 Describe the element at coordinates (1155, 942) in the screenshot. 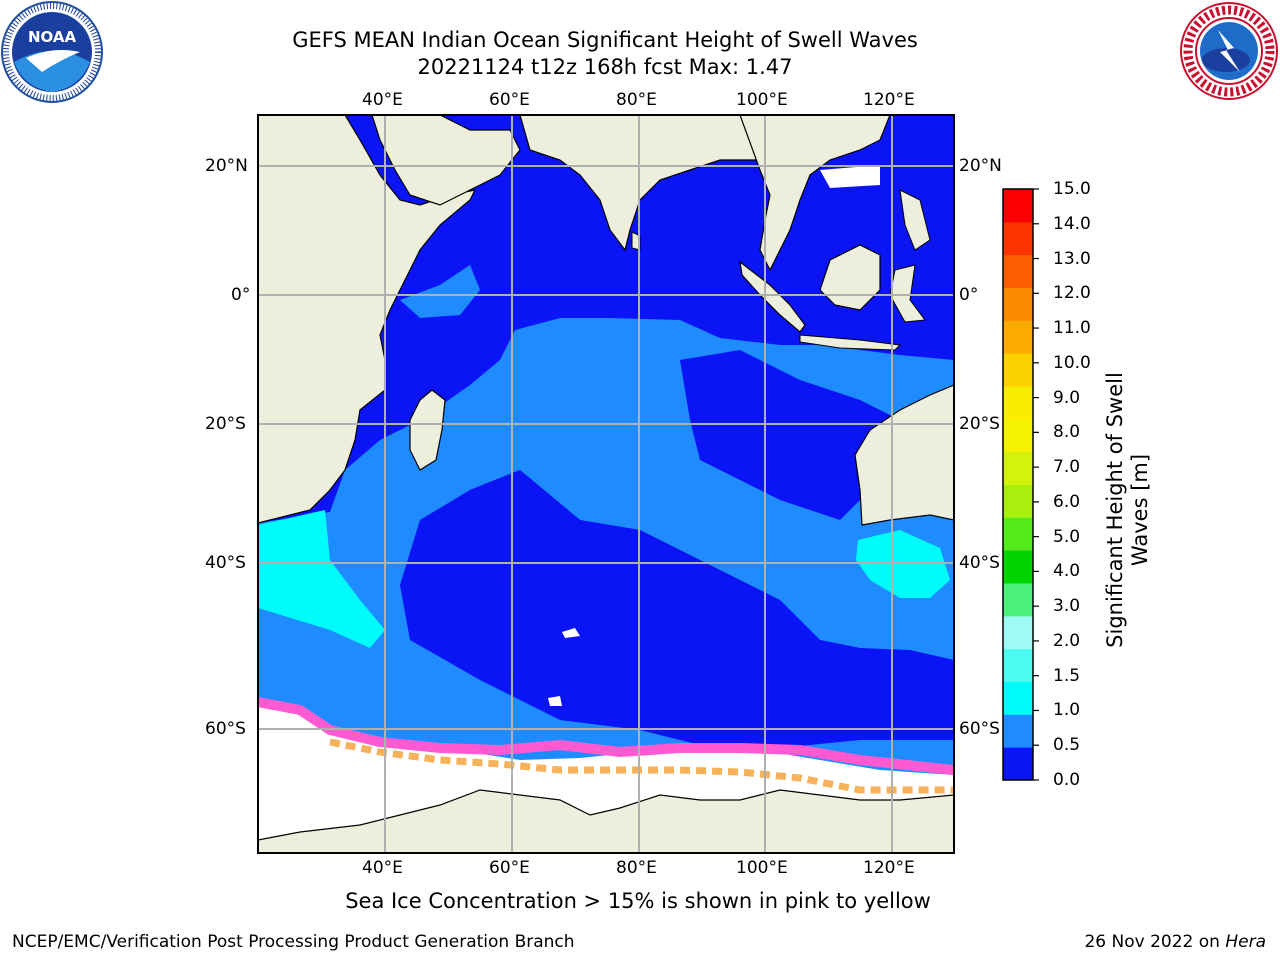

I see `footer-date-text: 26 Nov 2022 on` at that location.